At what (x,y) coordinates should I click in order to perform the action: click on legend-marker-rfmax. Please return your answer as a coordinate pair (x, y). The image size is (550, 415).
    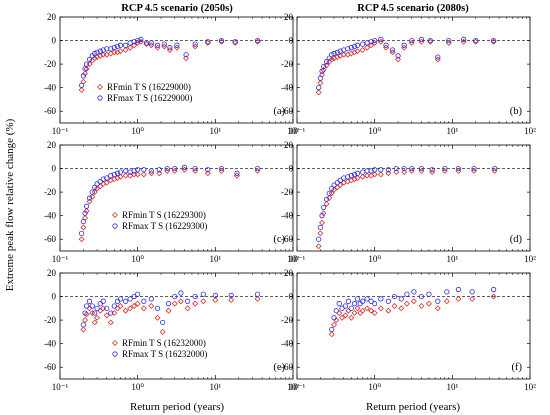
    Looking at the image, I should click on (100, 98).